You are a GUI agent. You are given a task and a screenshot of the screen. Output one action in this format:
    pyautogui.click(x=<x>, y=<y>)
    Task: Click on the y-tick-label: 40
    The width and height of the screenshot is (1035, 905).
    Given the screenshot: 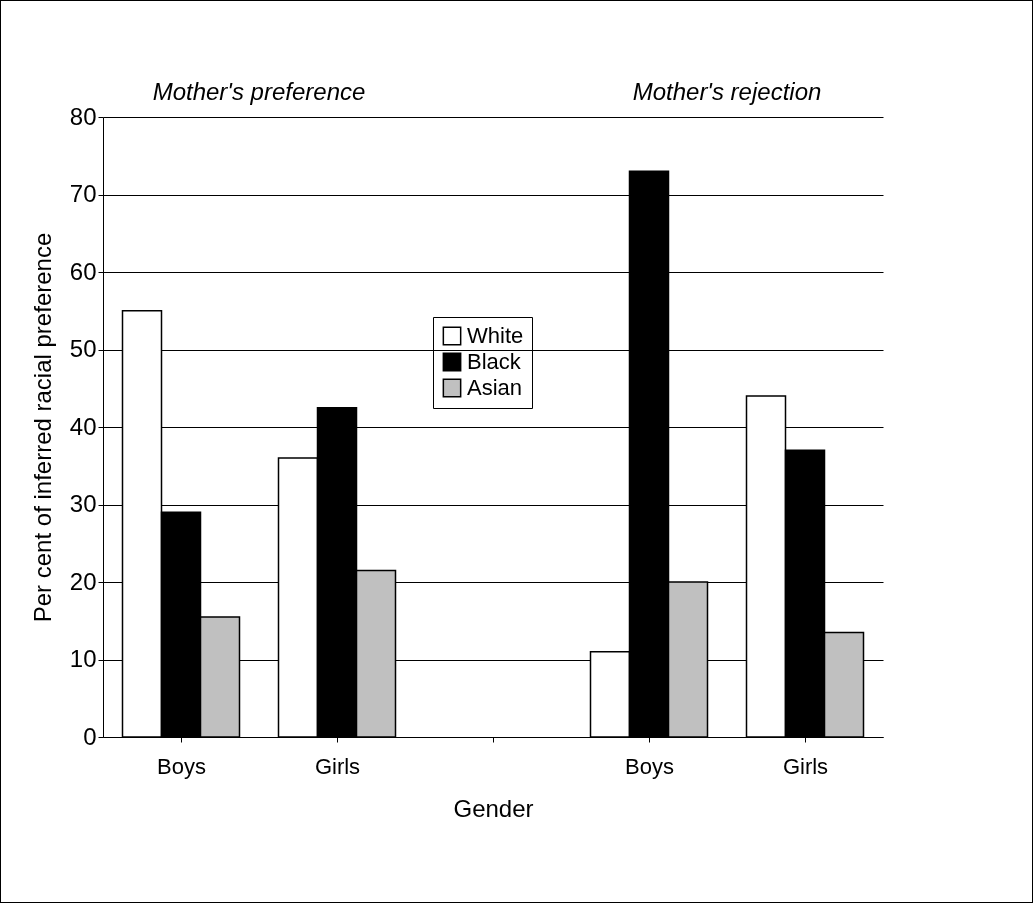 What is the action you would take?
    pyautogui.click(x=83, y=426)
    